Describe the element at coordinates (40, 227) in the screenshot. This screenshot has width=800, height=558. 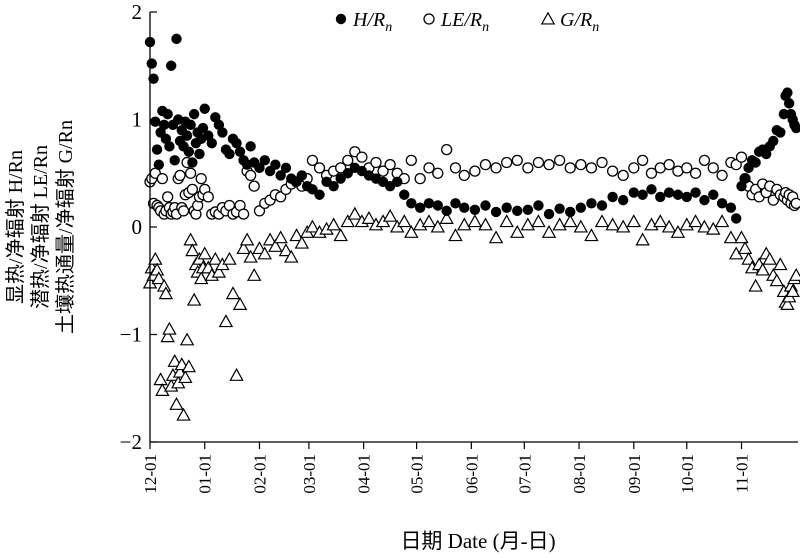
I see `y-axis-label-line: 潜热/净辐射 LE/Rn` at that location.